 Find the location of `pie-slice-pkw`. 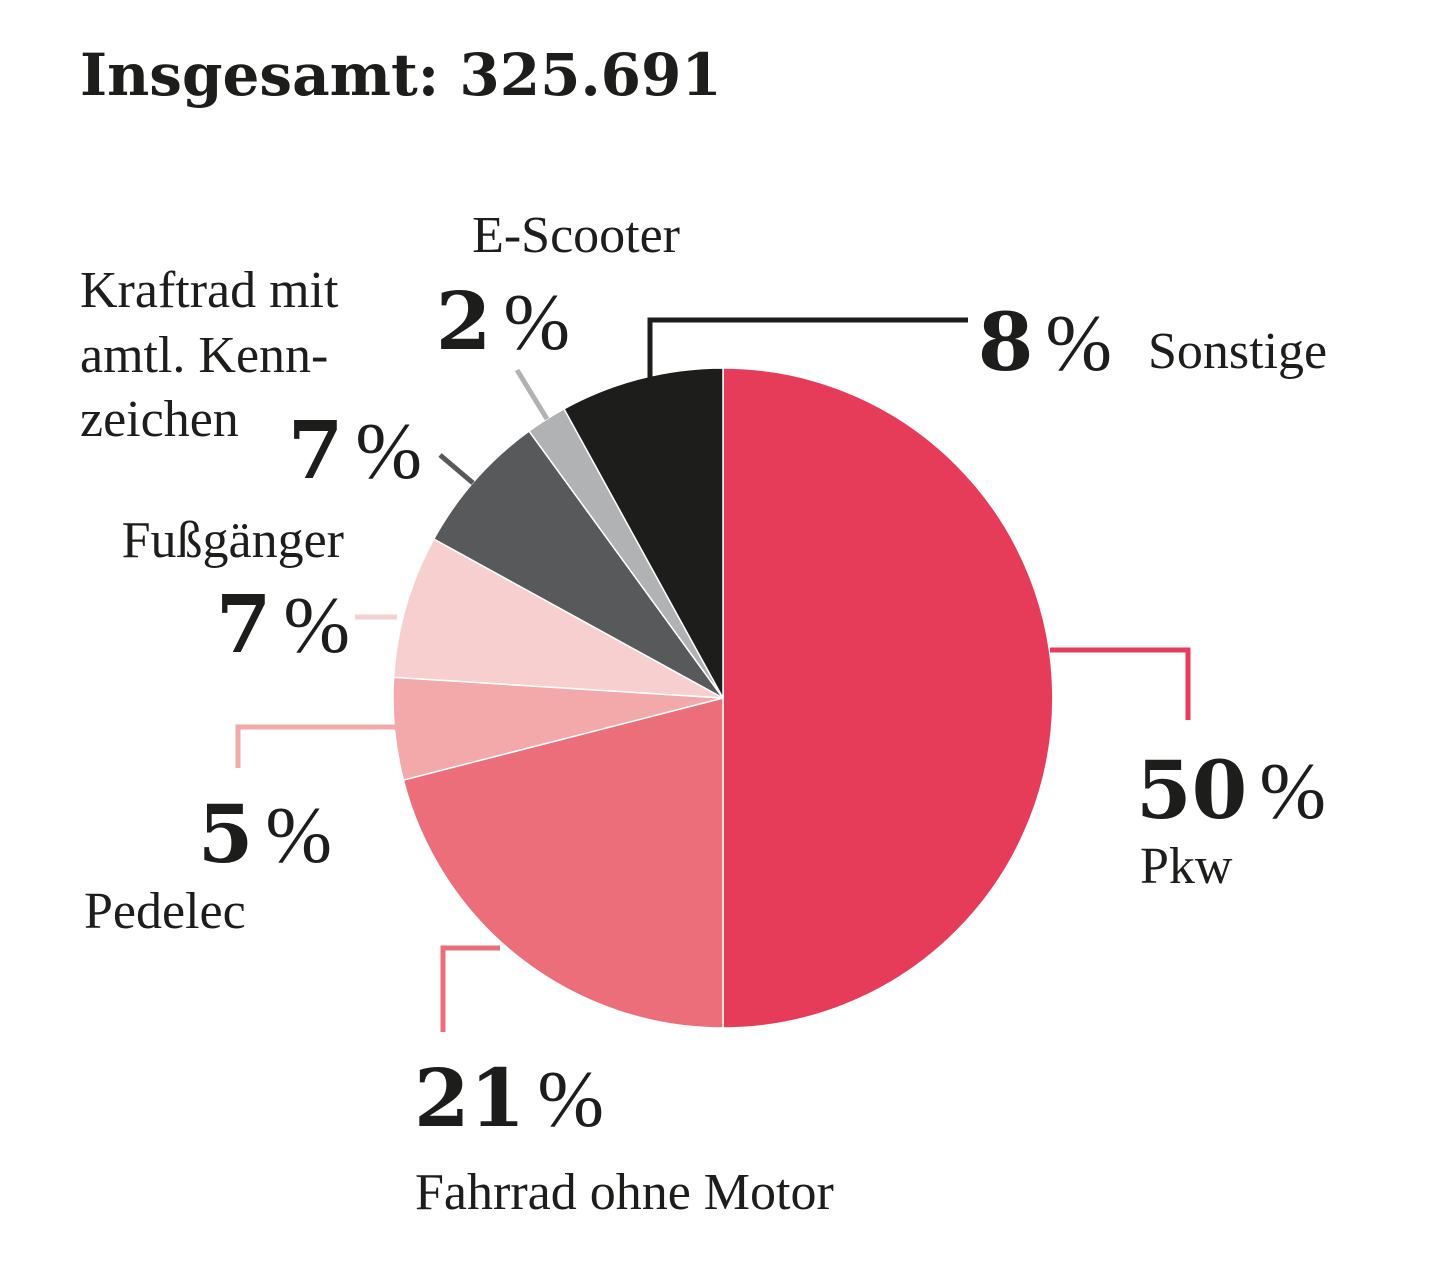

pie-slice-pkw is located at coordinates (888, 698).